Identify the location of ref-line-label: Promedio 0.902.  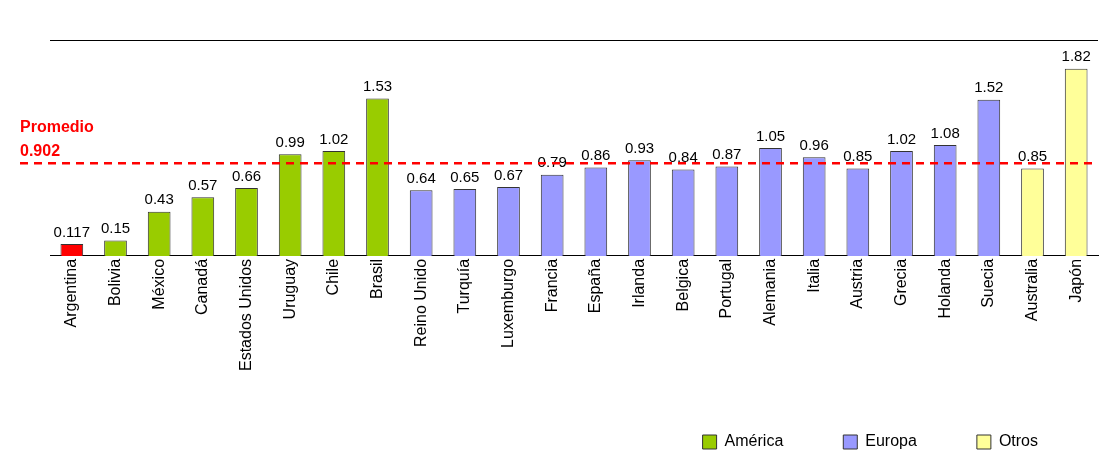
(57, 138).